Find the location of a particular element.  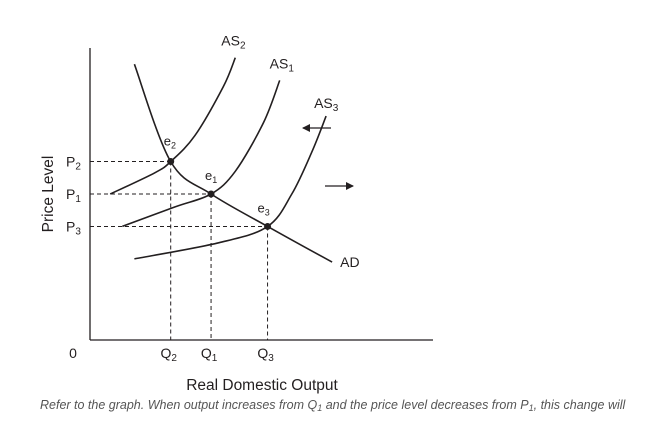

equilibrium-label-e3: e3 is located at coordinates (264, 208).